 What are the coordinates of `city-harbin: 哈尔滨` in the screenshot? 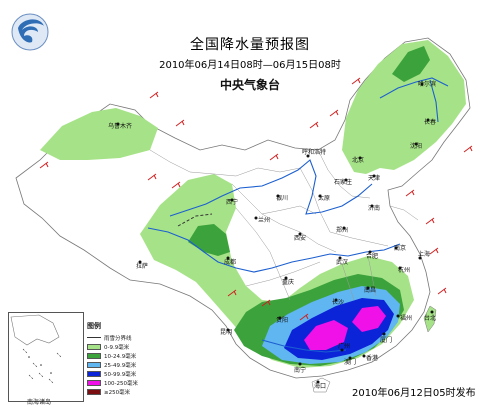 It's located at (427, 84).